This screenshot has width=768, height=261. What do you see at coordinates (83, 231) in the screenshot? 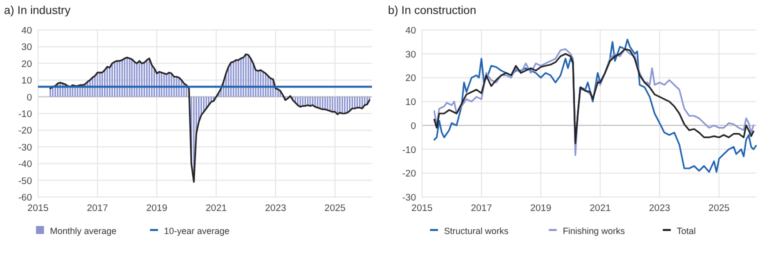
I see `legend-label: Monthly average` at bounding box center [83, 231].